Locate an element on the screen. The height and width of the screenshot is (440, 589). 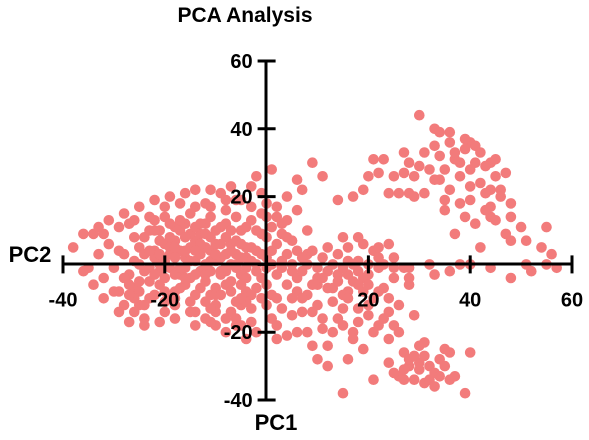
x-tick-label: 40 is located at coordinates (470, 300).